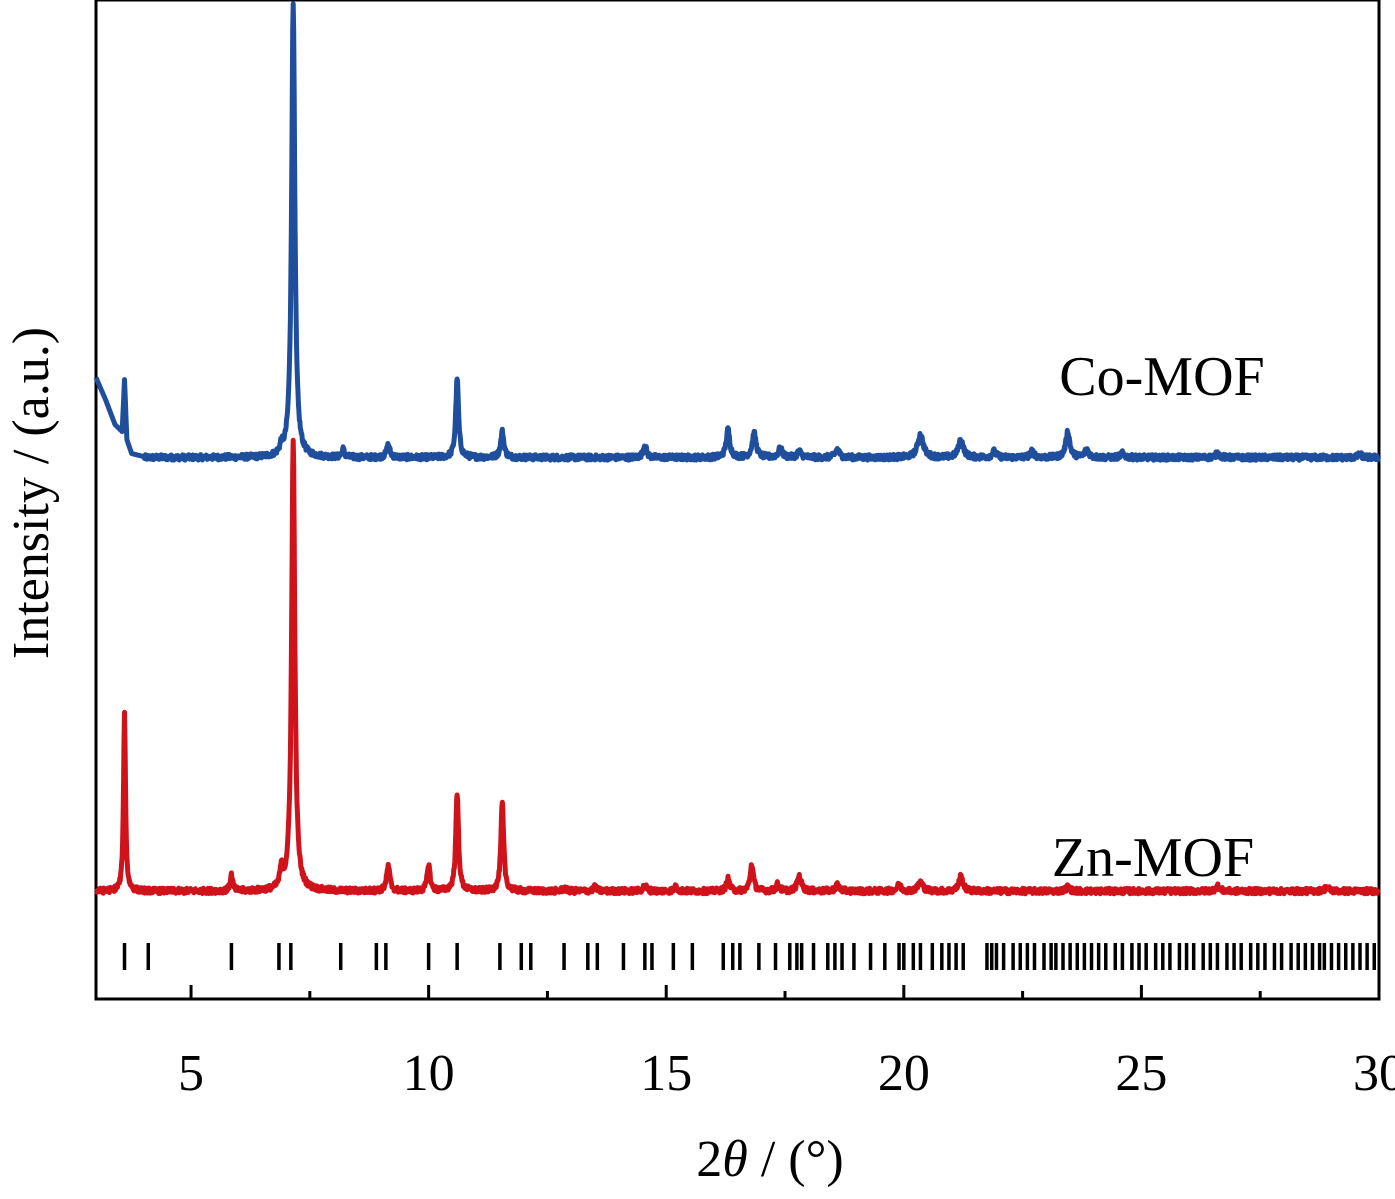  Describe the element at coordinates (786, 1073) in the screenshot. I see `x-axis-tick-labels: 5 10 15 20 25 30` at that location.